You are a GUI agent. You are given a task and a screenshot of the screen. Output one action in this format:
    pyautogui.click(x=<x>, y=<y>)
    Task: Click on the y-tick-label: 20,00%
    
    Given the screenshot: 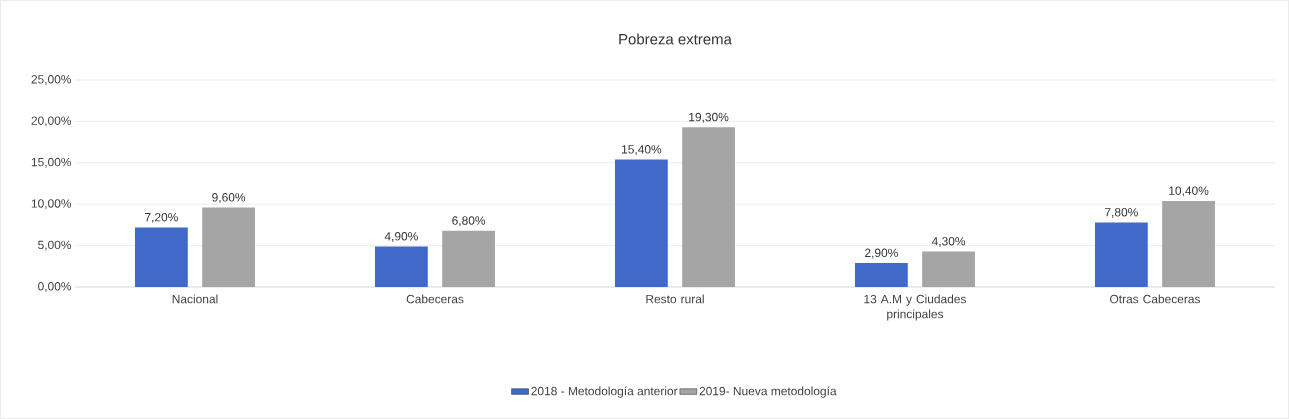 What is the action you would take?
    pyautogui.click(x=51, y=121)
    